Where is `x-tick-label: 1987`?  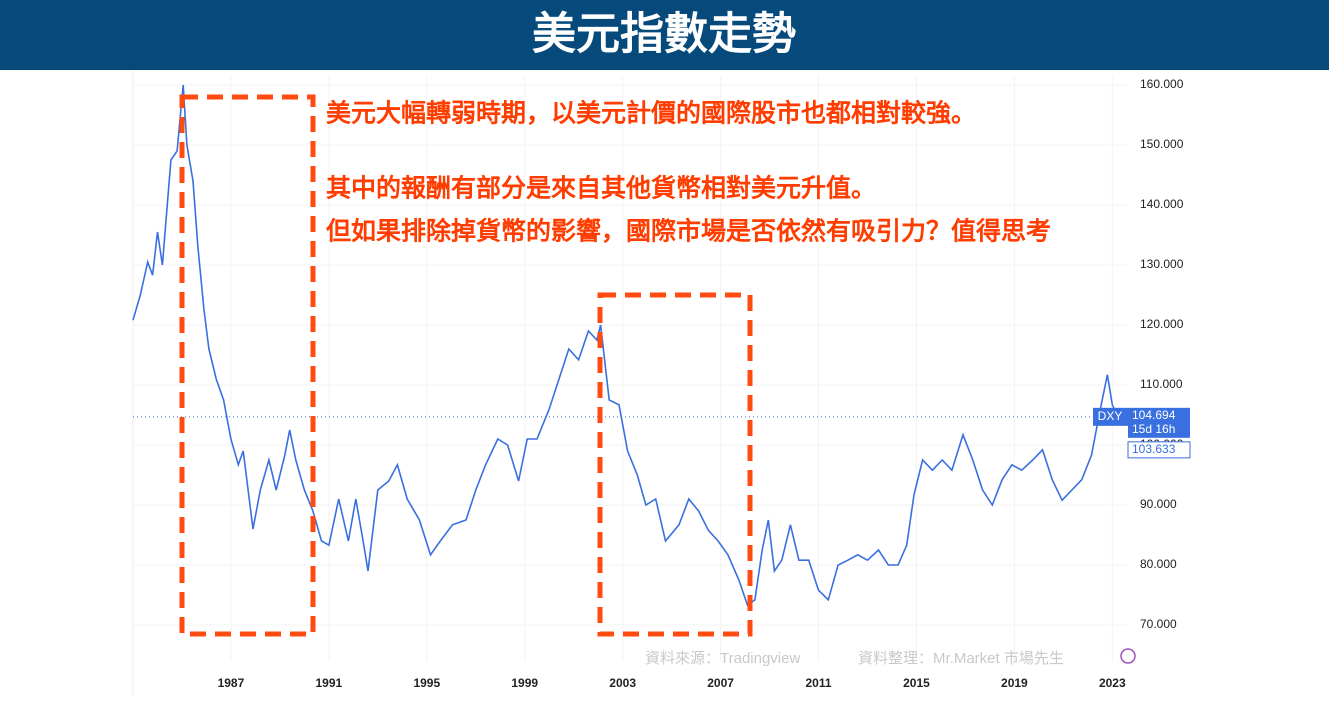 x-tick-label: 1987 is located at coordinates (231, 683).